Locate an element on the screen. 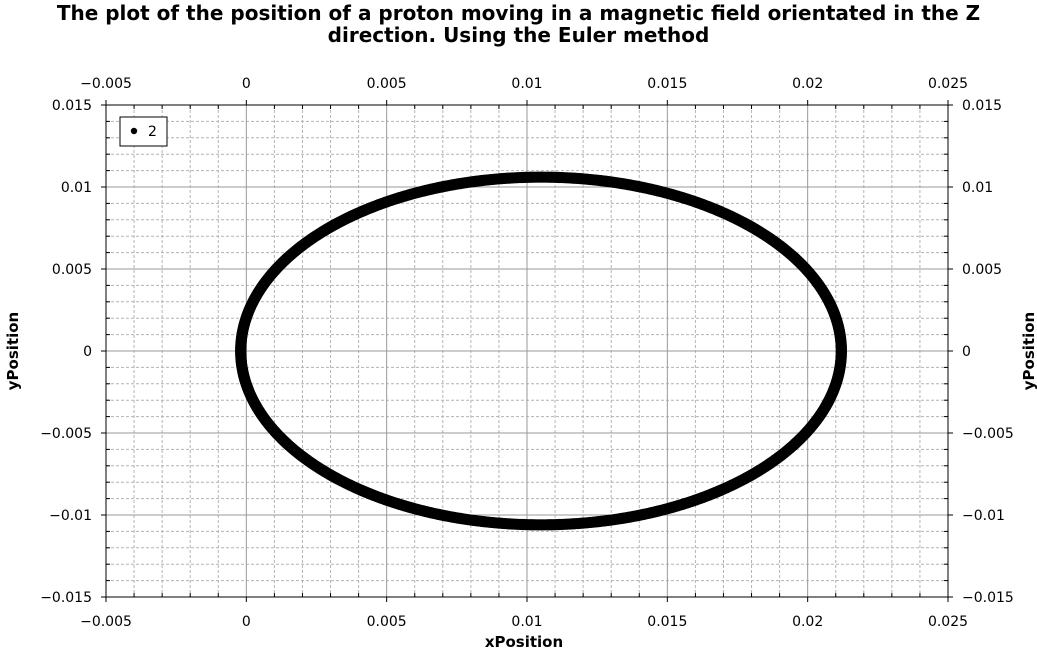 The width and height of the screenshot is (1037, 650). legend-box is located at coordinates (143, 131).